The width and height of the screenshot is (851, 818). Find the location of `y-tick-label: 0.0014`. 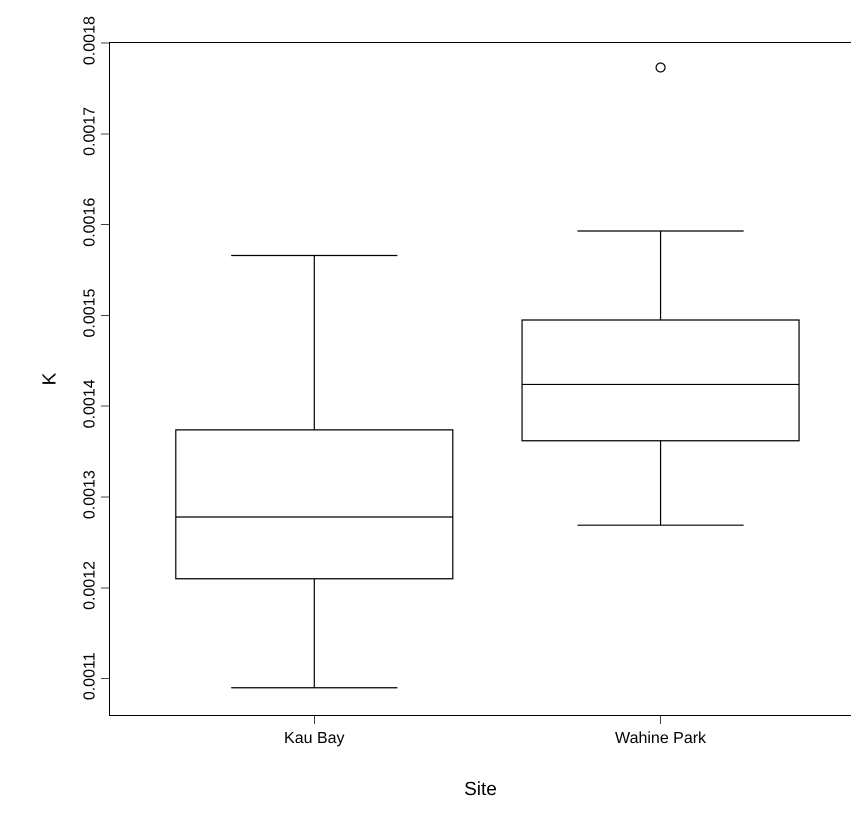

y-tick-label: 0.0014 is located at coordinates (90, 403).